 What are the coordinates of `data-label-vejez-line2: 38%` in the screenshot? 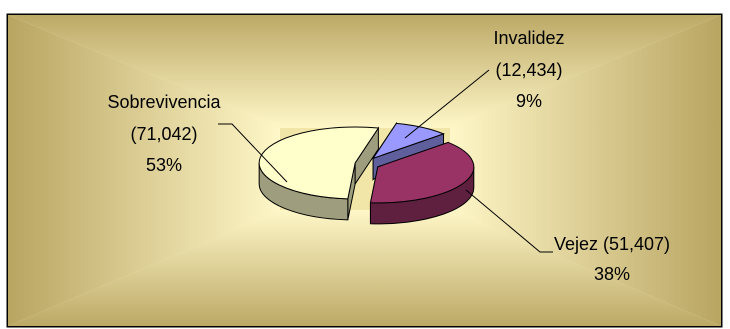 It's located at (612, 274).